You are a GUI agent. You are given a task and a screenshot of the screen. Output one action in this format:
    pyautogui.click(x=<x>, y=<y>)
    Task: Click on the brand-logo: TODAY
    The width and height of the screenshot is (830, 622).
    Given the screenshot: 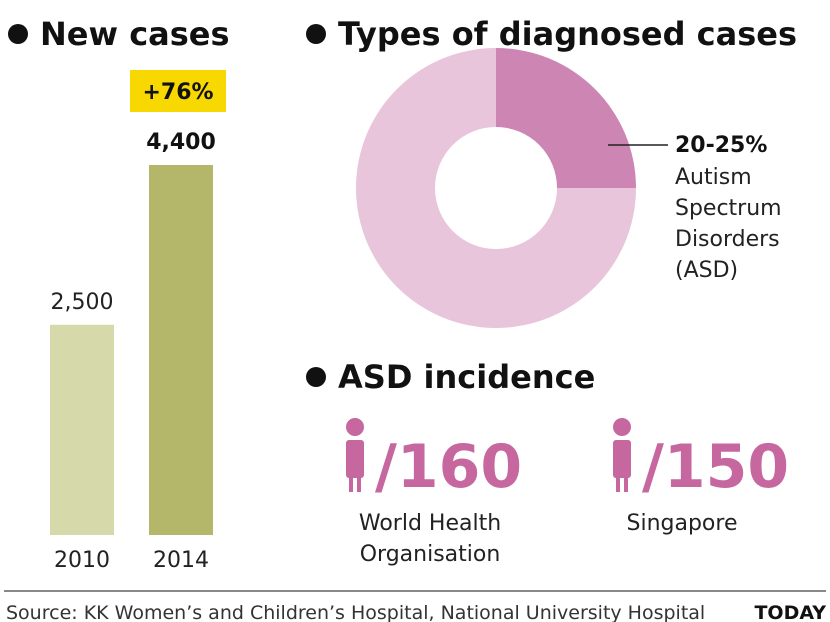 What is the action you would take?
    pyautogui.click(x=790, y=612)
    